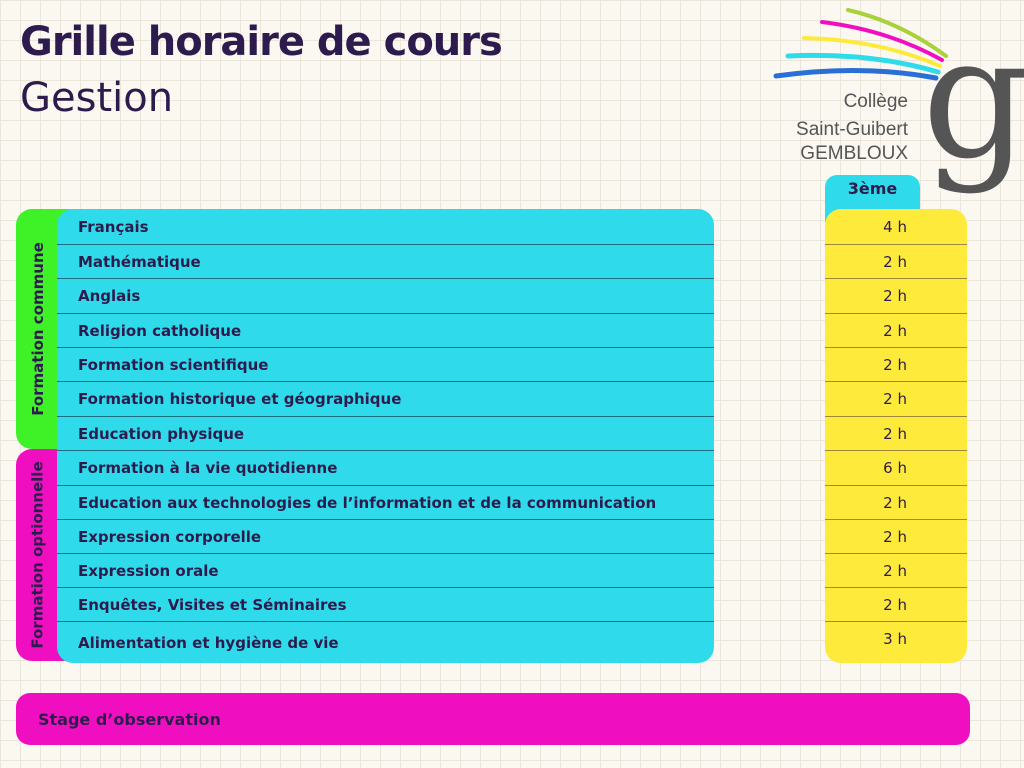 The image size is (1024, 768). I want to click on subject-row: Enquêtes, Visites et Séminaires, so click(385, 604).